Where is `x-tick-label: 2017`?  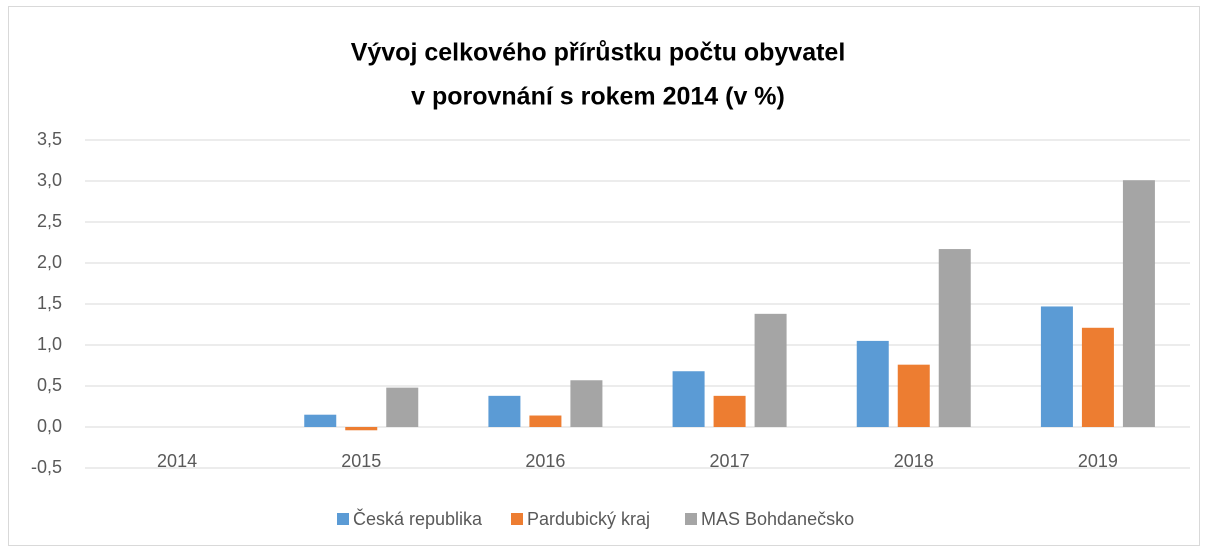
x-tick-label: 2017 is located at coordinates (730, 461).